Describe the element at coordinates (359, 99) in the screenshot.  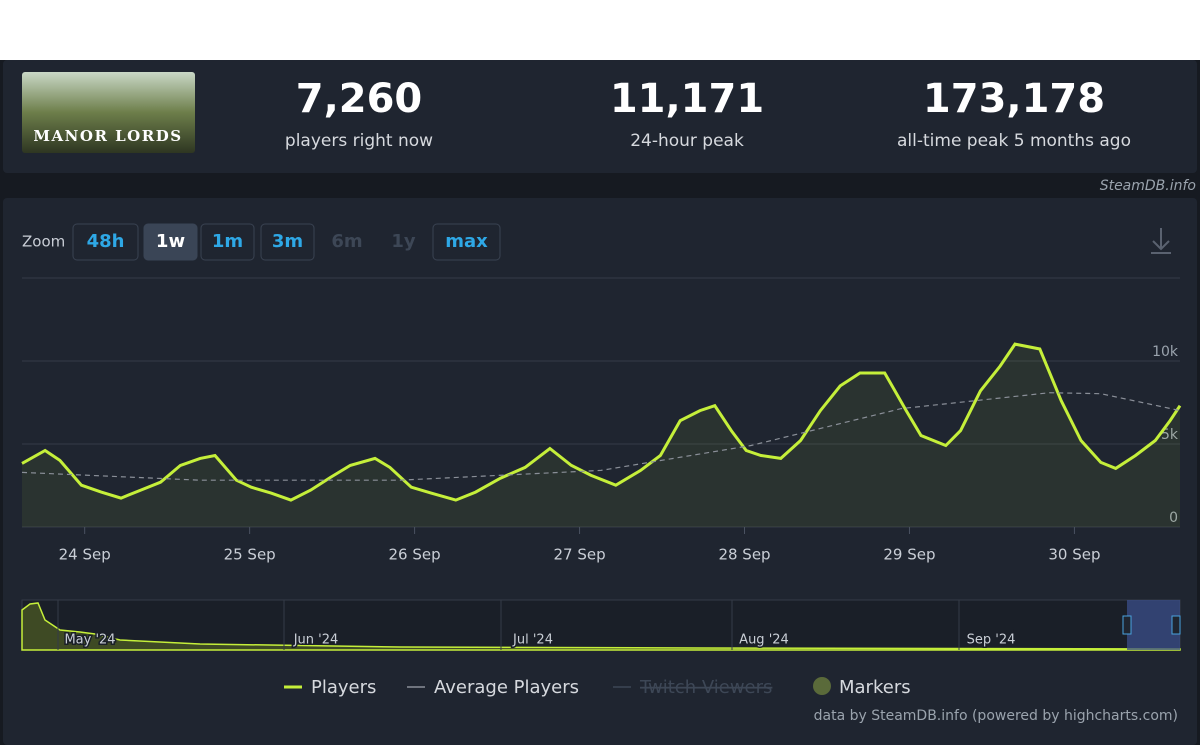
I see `stat-value: 7,260` at that location.